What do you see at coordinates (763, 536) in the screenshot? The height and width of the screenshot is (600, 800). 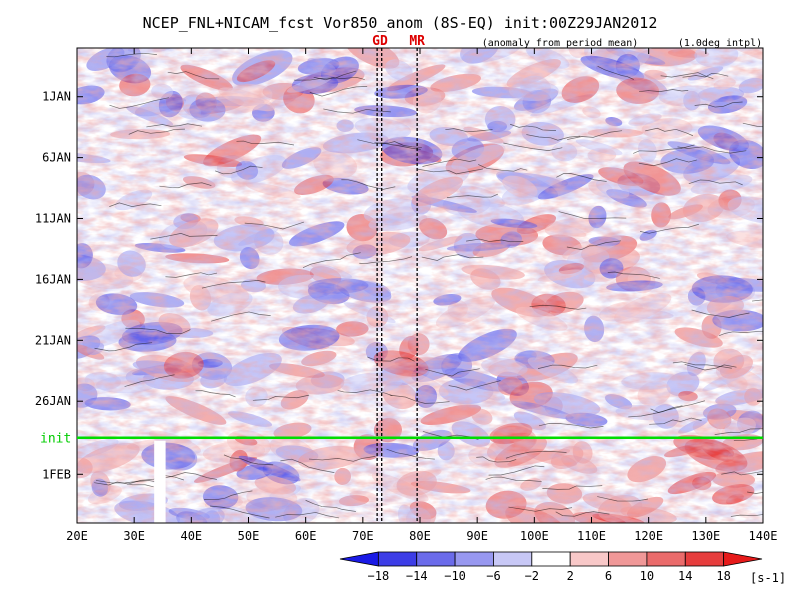 I see `x-tick-label: 140E` at bounding box center [763, 536].